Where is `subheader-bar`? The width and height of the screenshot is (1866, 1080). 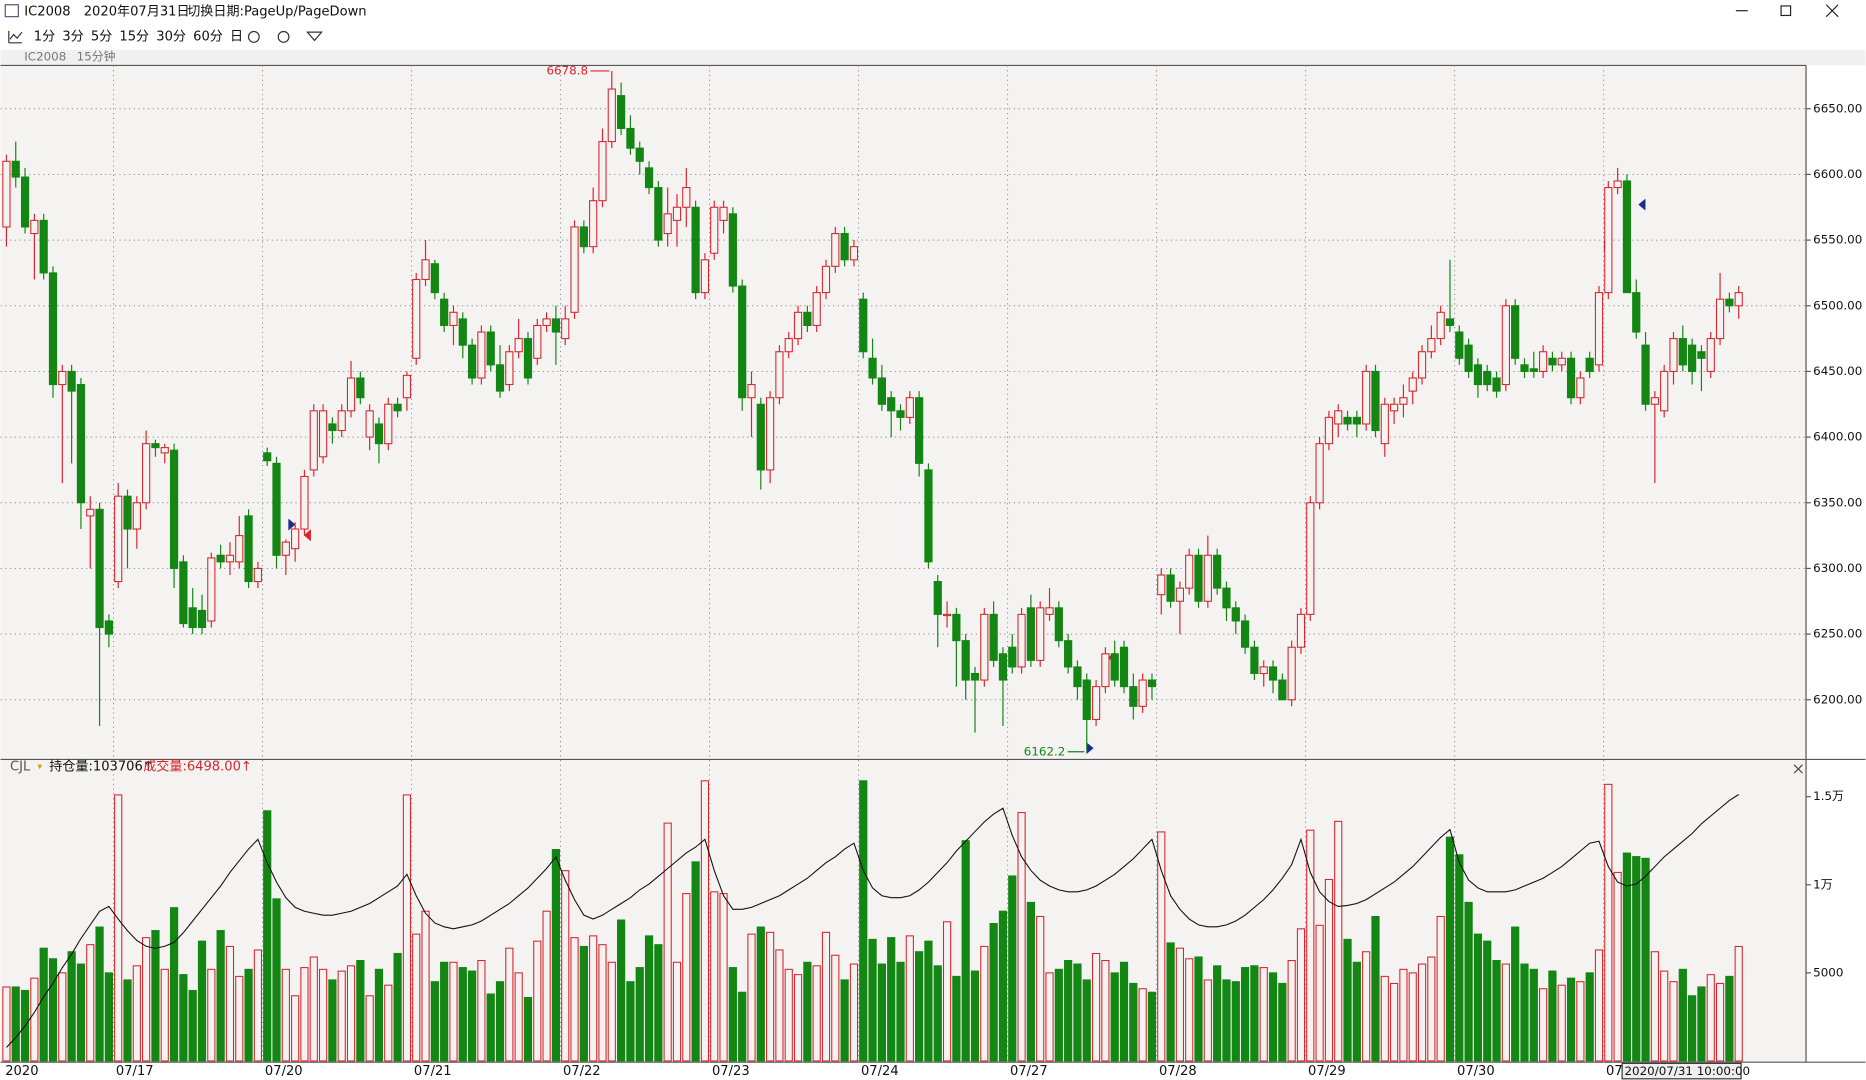
subheader-bar is located at coordinates (933, 57).